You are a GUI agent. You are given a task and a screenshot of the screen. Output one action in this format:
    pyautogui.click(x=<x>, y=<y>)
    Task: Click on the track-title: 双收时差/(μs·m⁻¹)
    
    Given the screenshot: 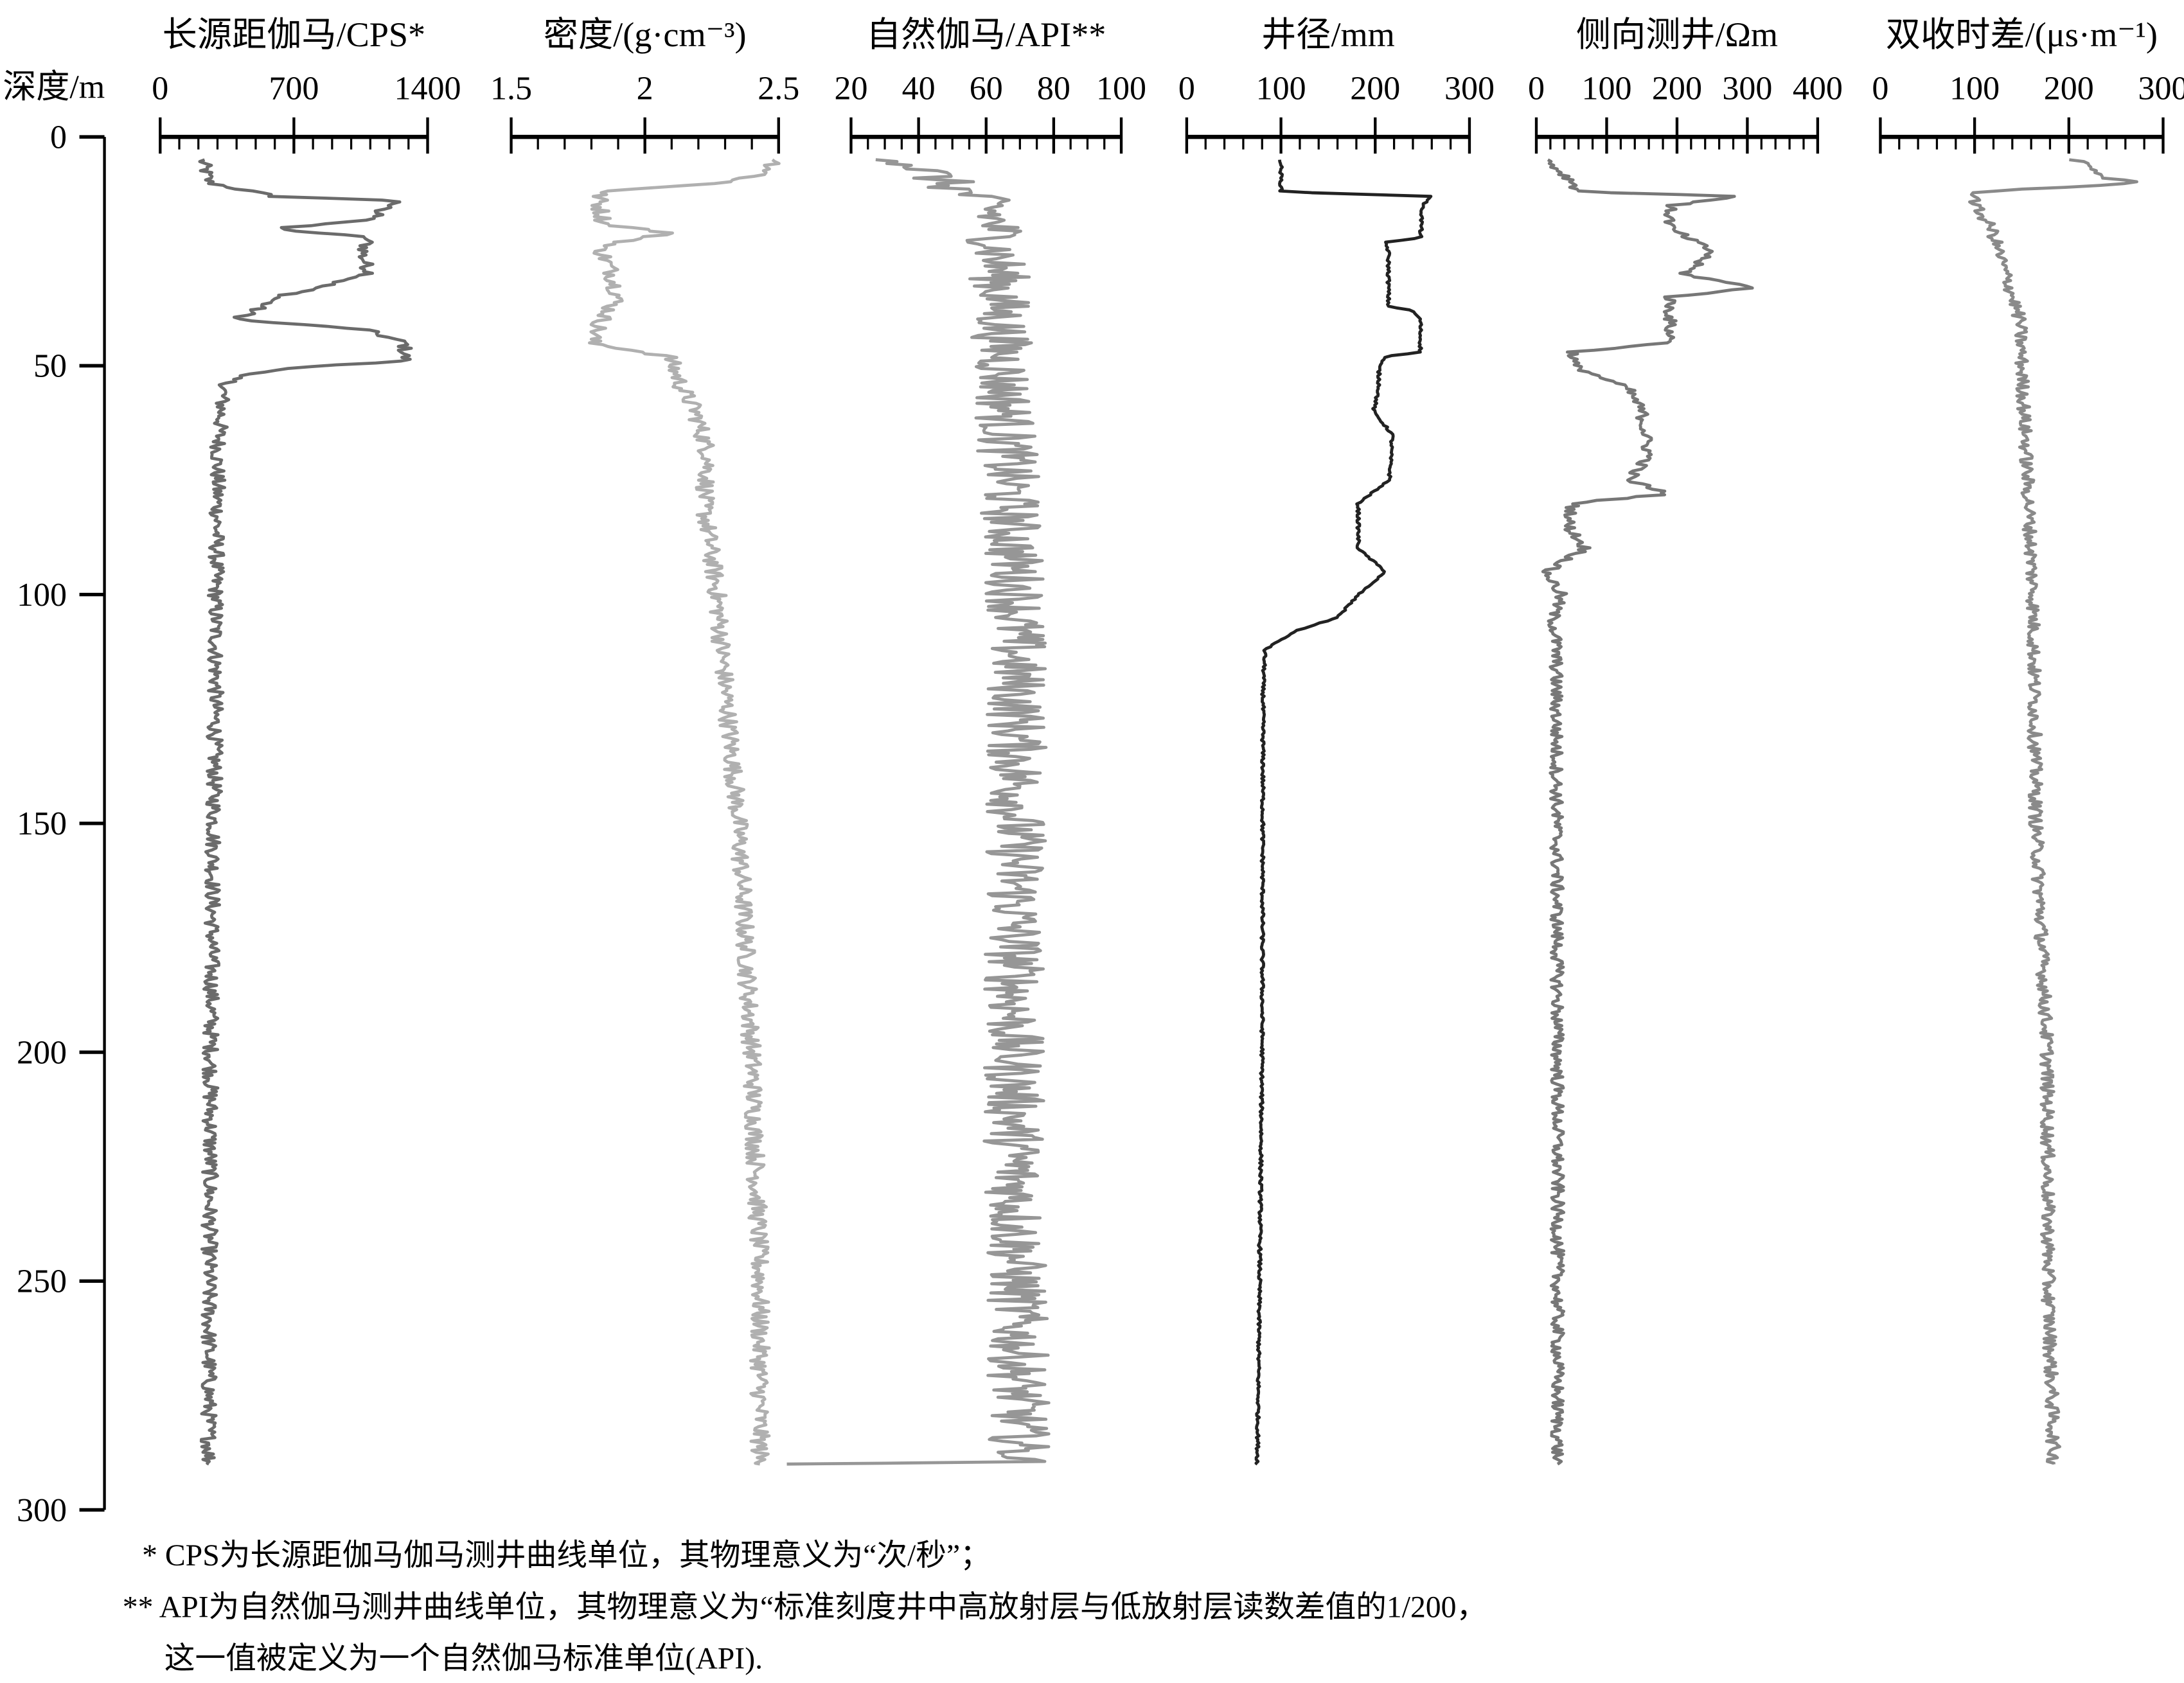 What is the action you would take?
    pyautogui.click(x=2022, y=34)
    